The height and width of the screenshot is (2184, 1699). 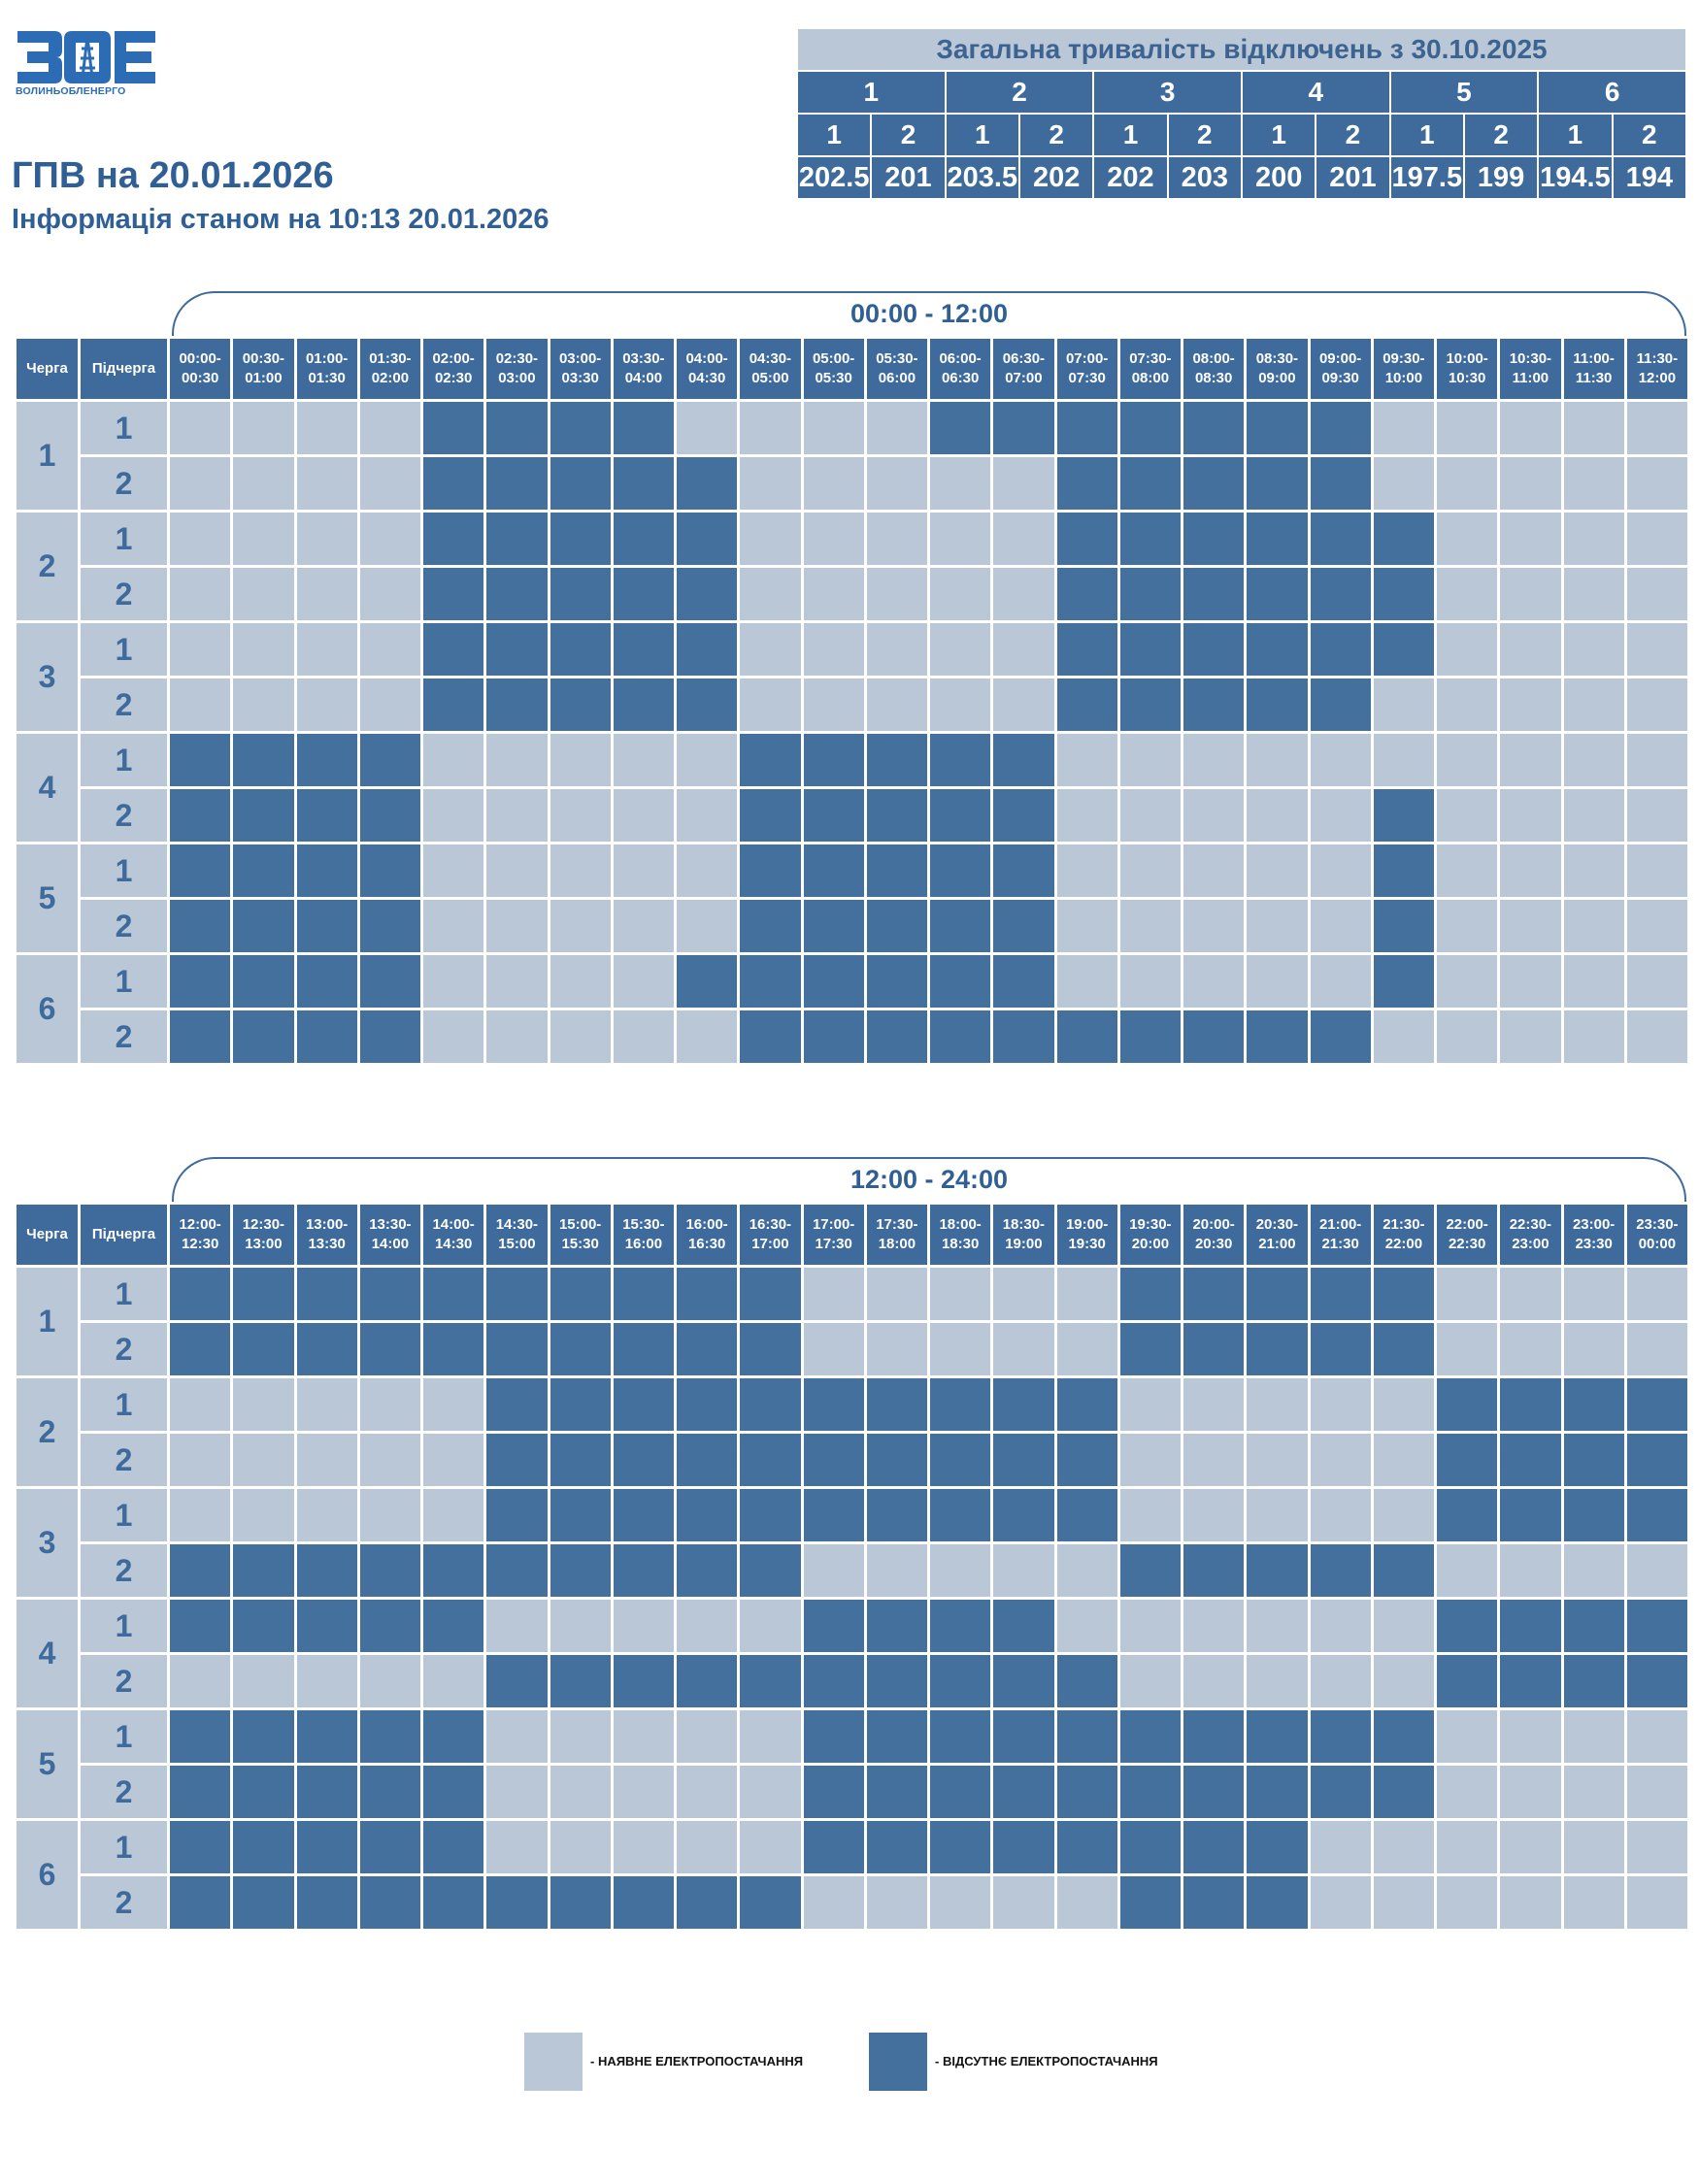 What do you see at coordinates (1340, 378) in the screenshot?
I see `time-slot-end: 09:30` at bounding box center [1340, 378].